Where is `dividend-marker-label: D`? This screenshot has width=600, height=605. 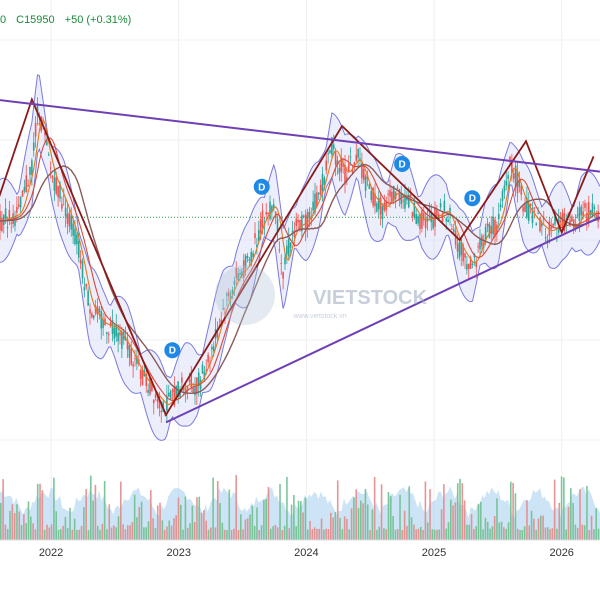
dividend-marker-label: D is located at coordinates (172, 351).